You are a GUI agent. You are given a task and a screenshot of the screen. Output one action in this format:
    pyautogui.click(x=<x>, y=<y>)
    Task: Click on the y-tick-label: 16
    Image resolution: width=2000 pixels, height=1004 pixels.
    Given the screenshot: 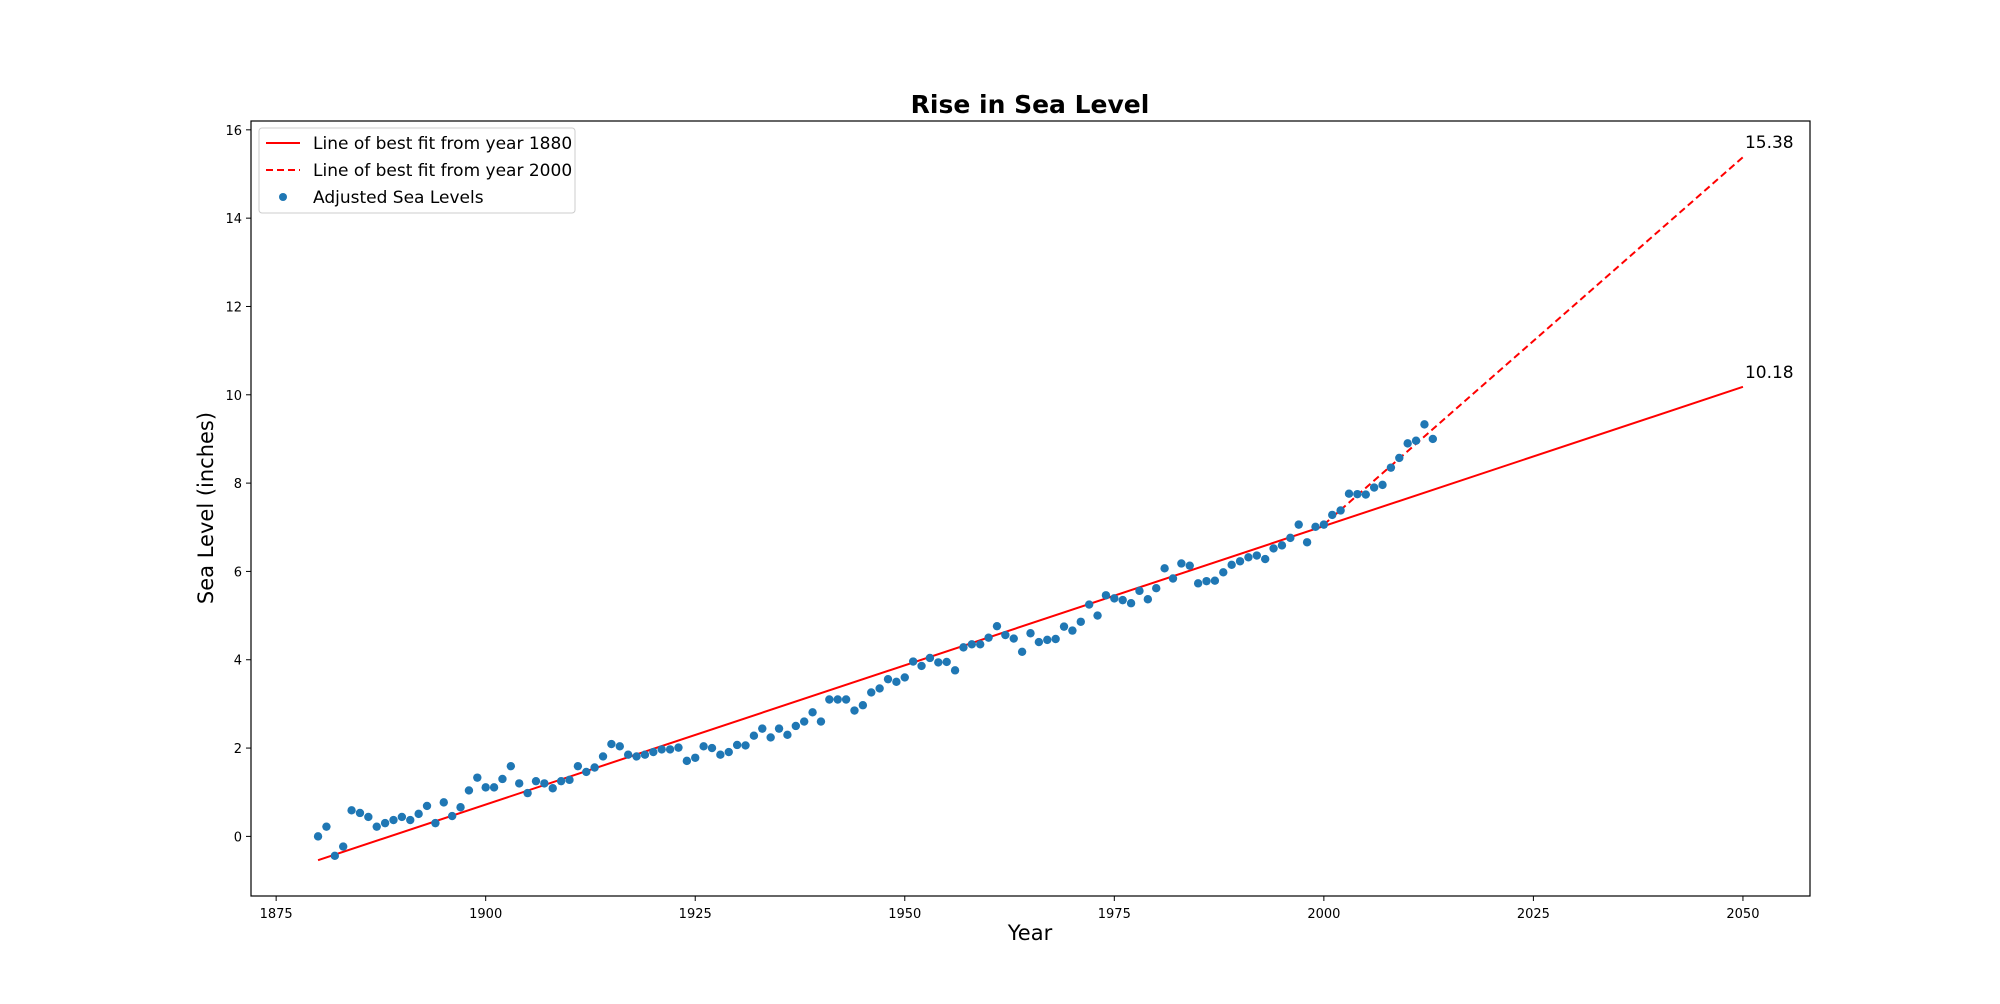 What is the action you would take?
    pyautogui.click(x=233, y=131)
    